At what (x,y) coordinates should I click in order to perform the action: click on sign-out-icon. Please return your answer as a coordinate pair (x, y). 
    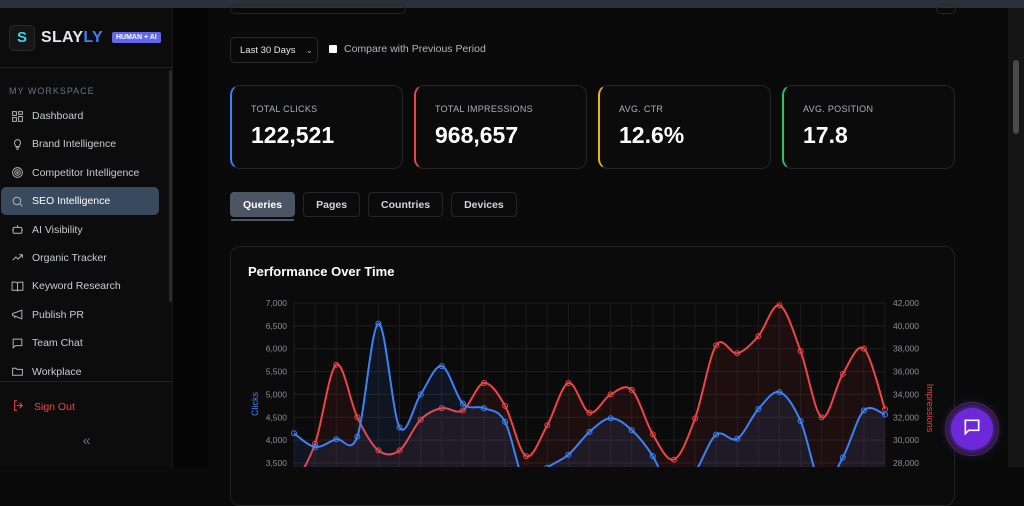
    Looking at the image, I should click on (18, 407).